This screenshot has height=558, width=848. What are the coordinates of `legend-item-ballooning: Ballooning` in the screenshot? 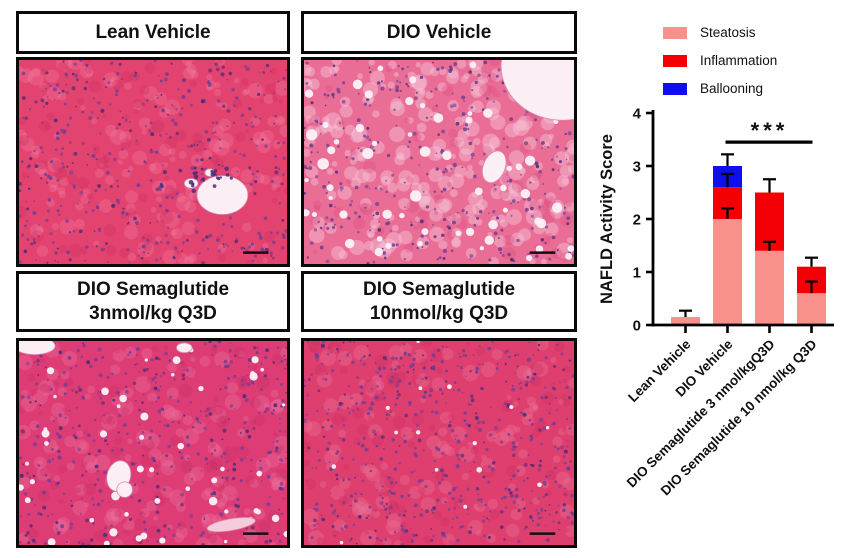 It's located at (720, 88).